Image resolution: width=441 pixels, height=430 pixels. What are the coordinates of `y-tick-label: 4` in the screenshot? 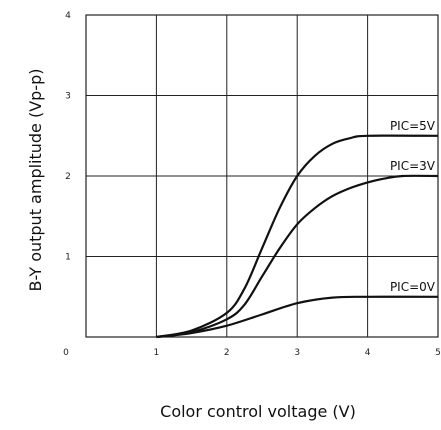 It's located at (68, 16).